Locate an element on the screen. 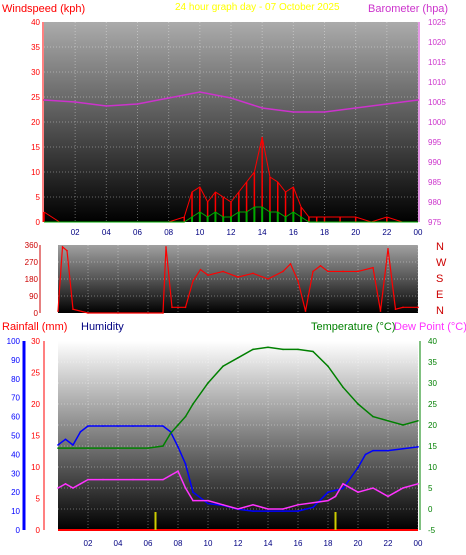 Image resolution: width=466 pixels, height=555 pixels. rainfall-y-tick: 10 is located at coordinates (35, 467).